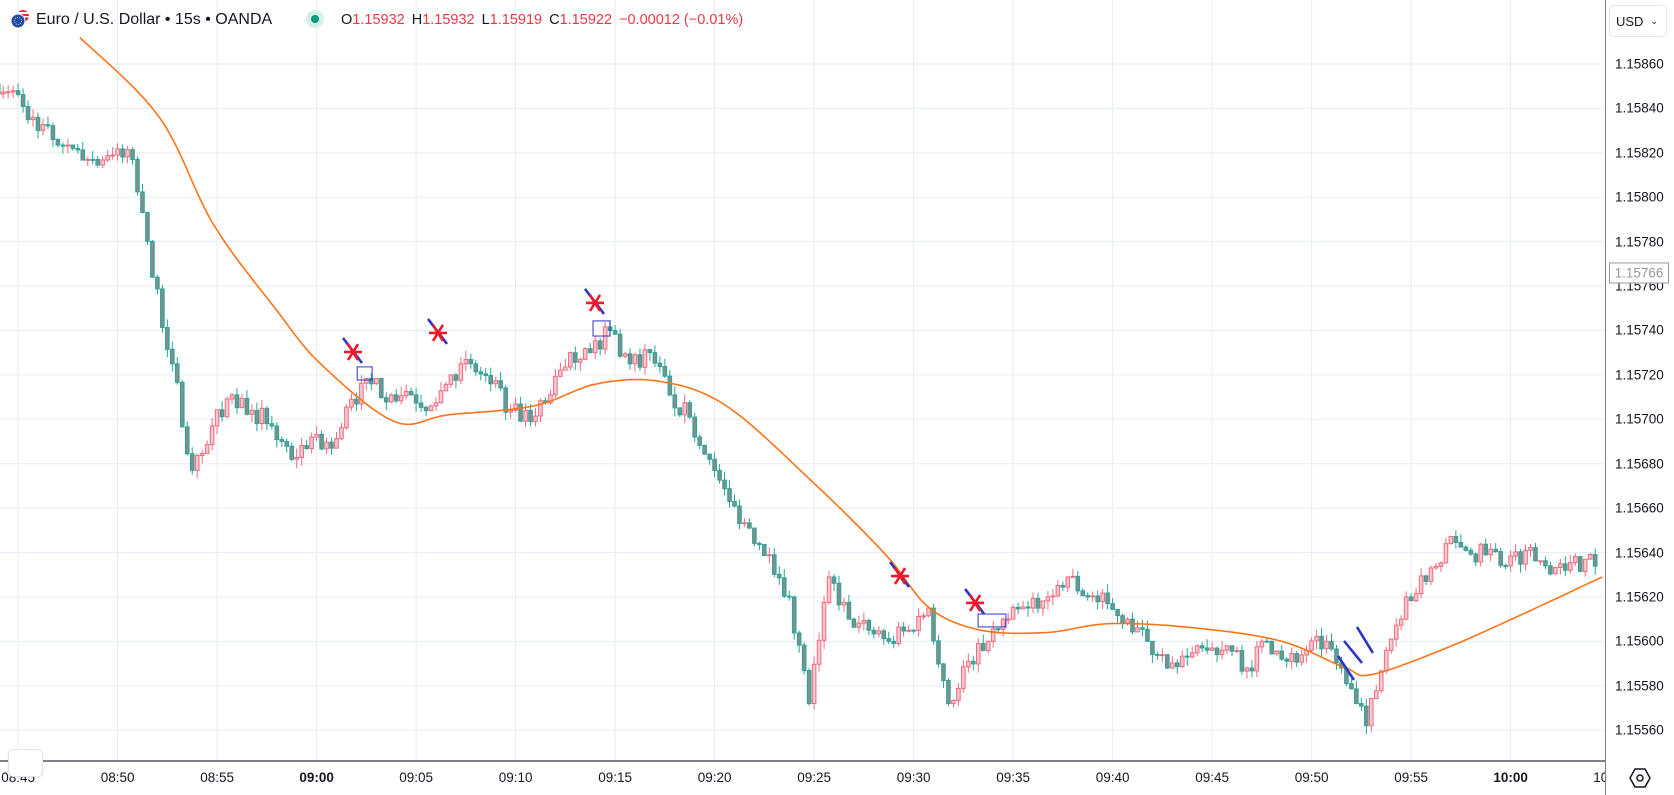 This screenshot has width=1674, height=795. Describe the element at coordinates (1311, 777) in the screenshot. I see `time-label: 09:50` at that location.